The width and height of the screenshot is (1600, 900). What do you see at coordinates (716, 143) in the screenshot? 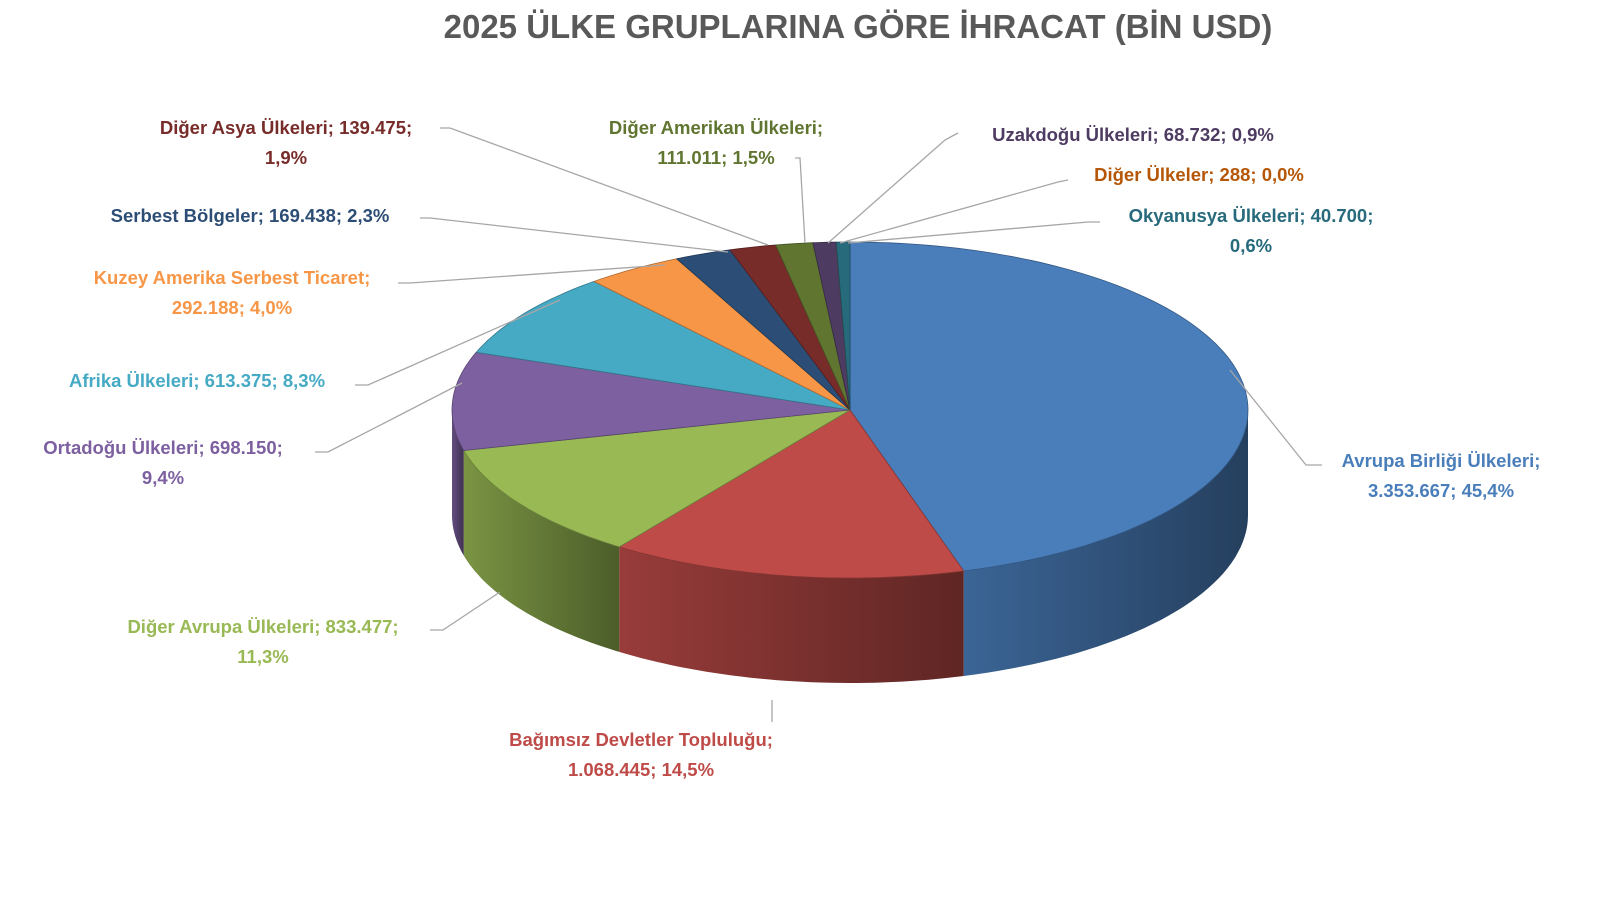
I see `data-label: Diğer Amerikan Ülkeleri; 111.011; 1,5%` at bounding box center [716, 143].